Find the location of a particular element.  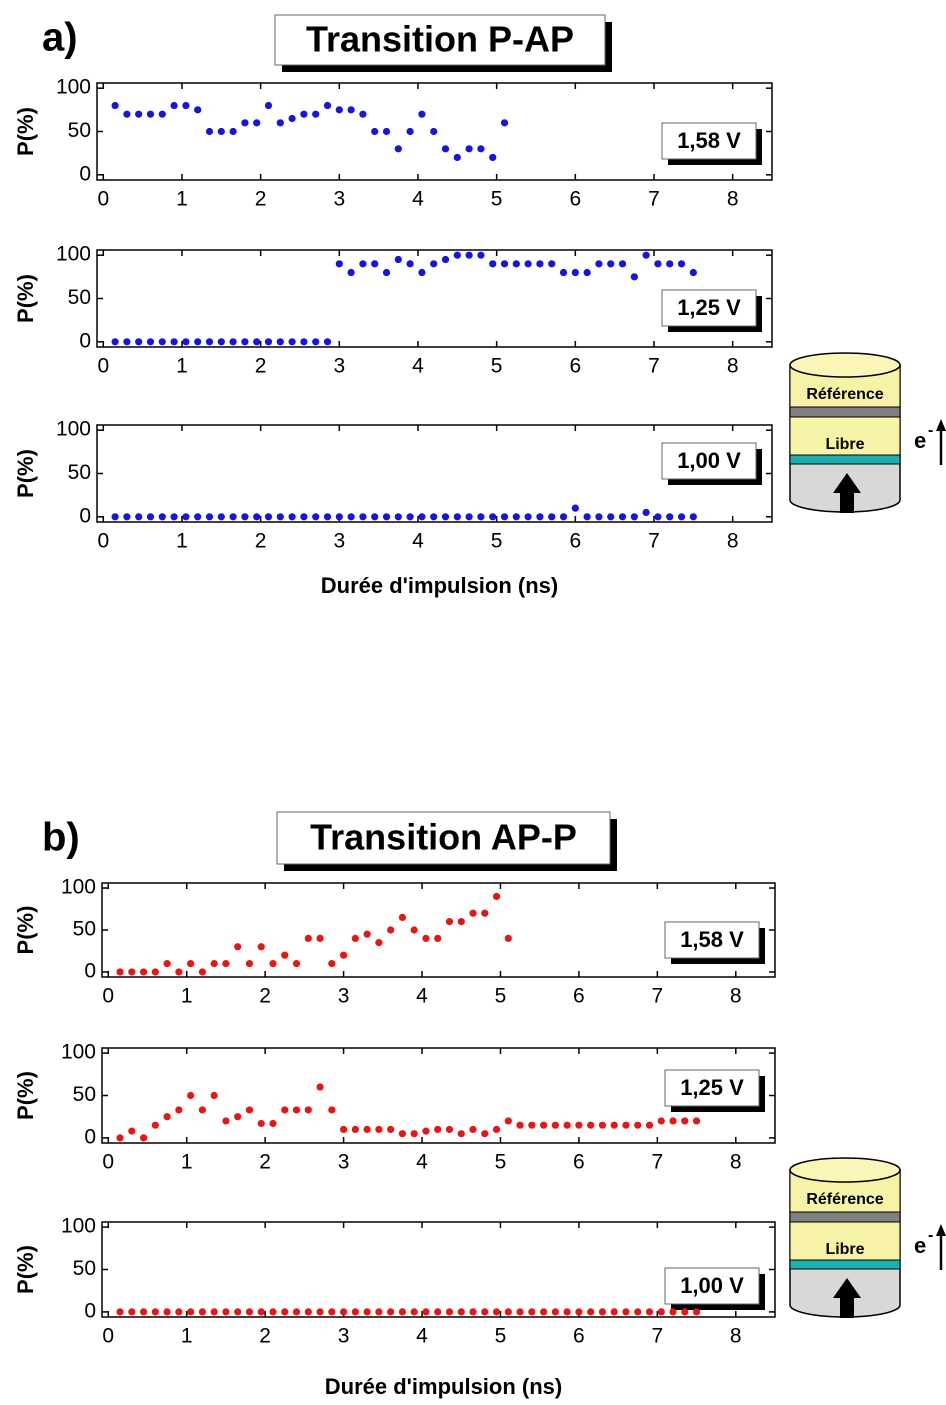

title-box is located at coordinates (440, 40).